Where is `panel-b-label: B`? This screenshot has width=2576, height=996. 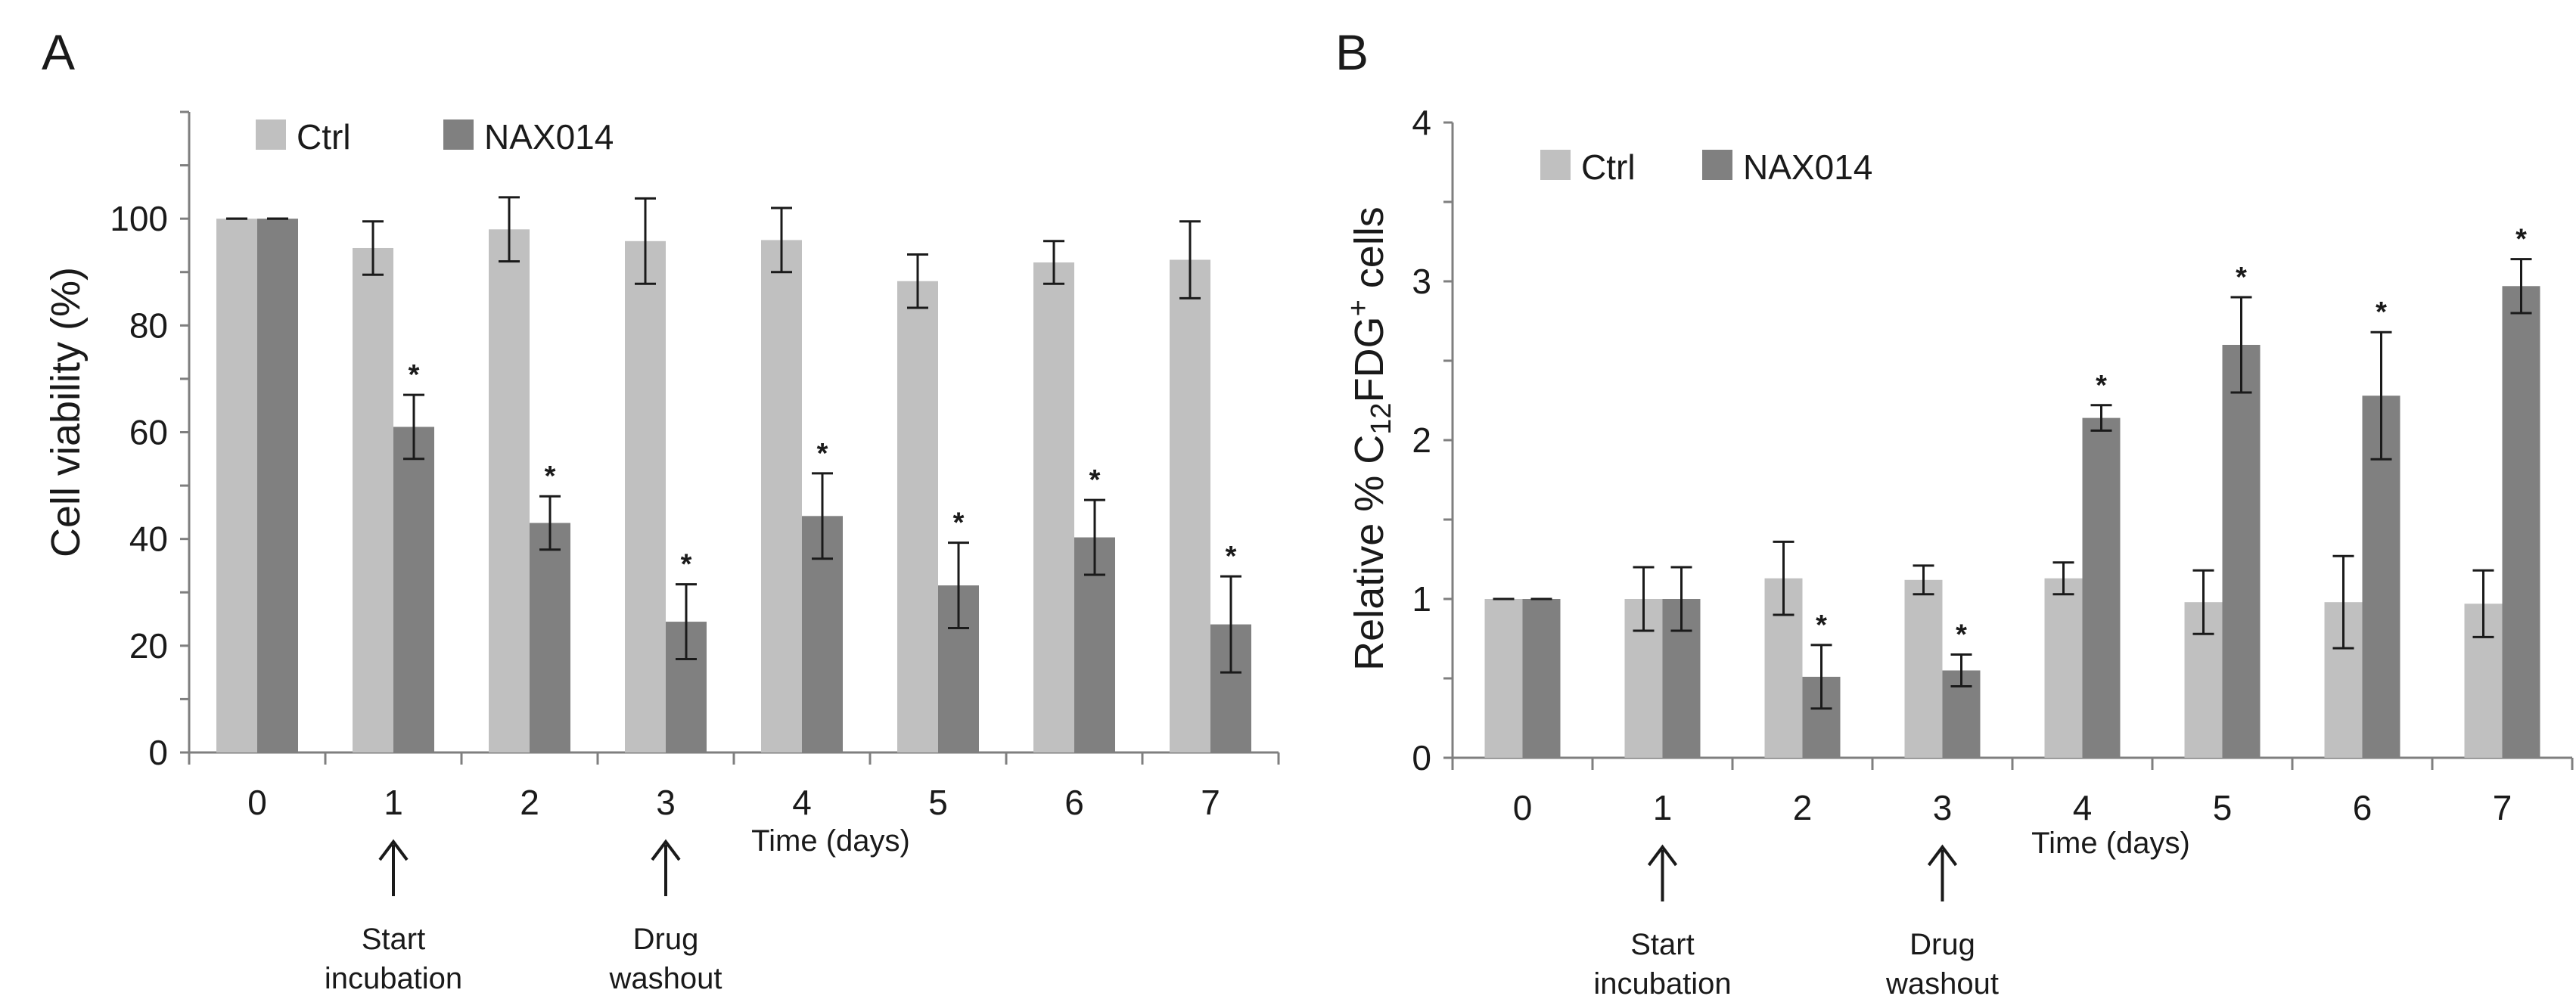 panel-b-label: B is located at coordinates (1352, 52).